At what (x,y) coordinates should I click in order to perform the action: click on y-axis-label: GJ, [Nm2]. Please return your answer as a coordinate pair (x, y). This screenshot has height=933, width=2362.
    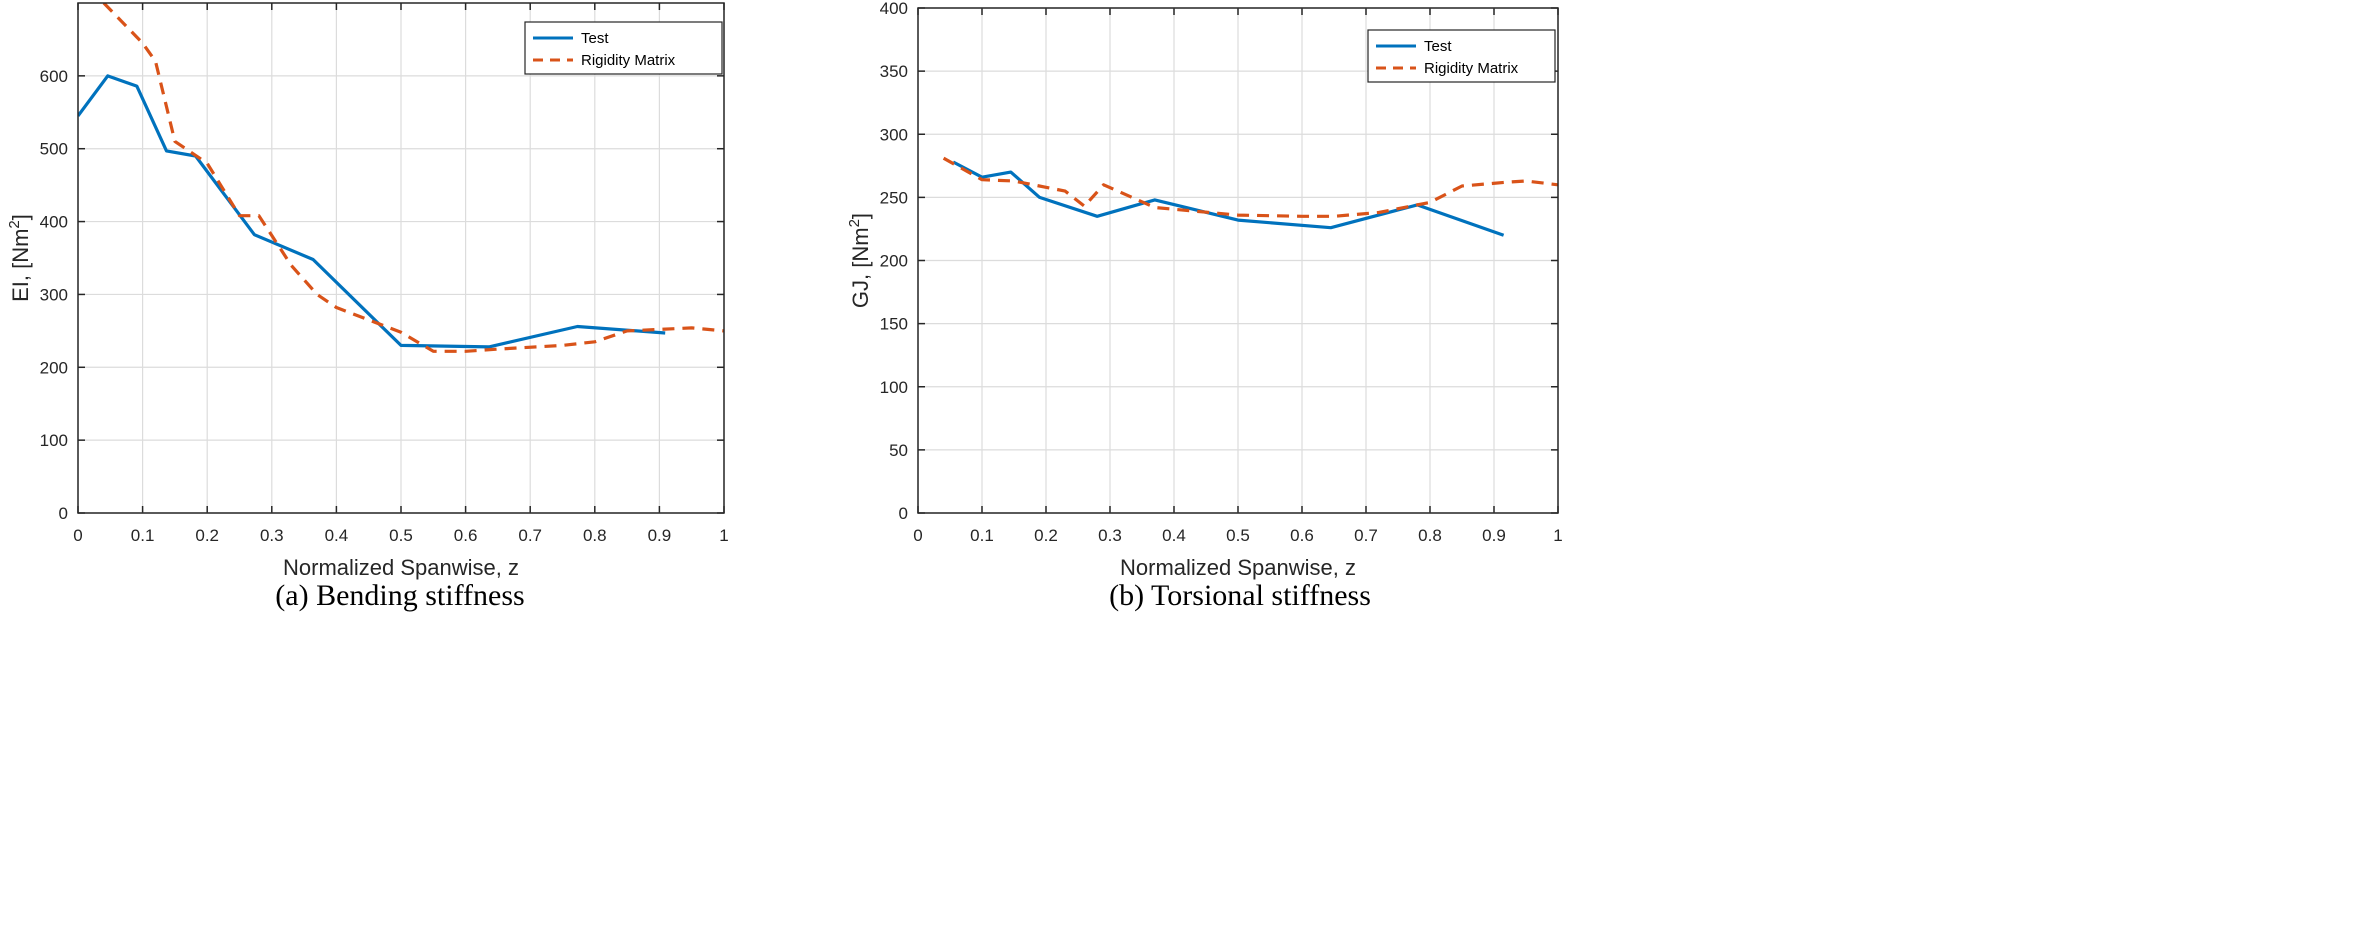
    Looking at the image, I should click on (859, 260).